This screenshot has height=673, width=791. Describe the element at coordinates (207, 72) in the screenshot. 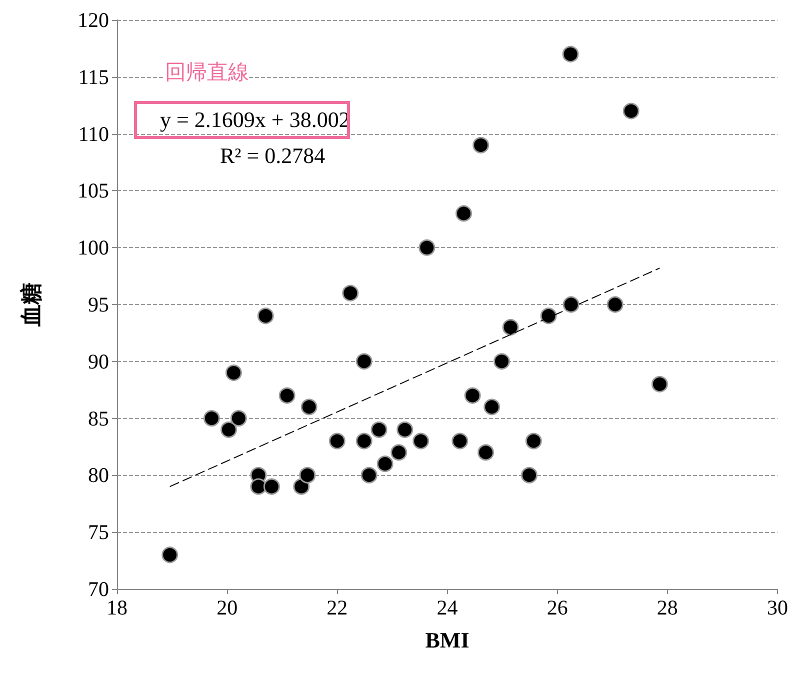

I see `annotation: 回帰直線` at that location.